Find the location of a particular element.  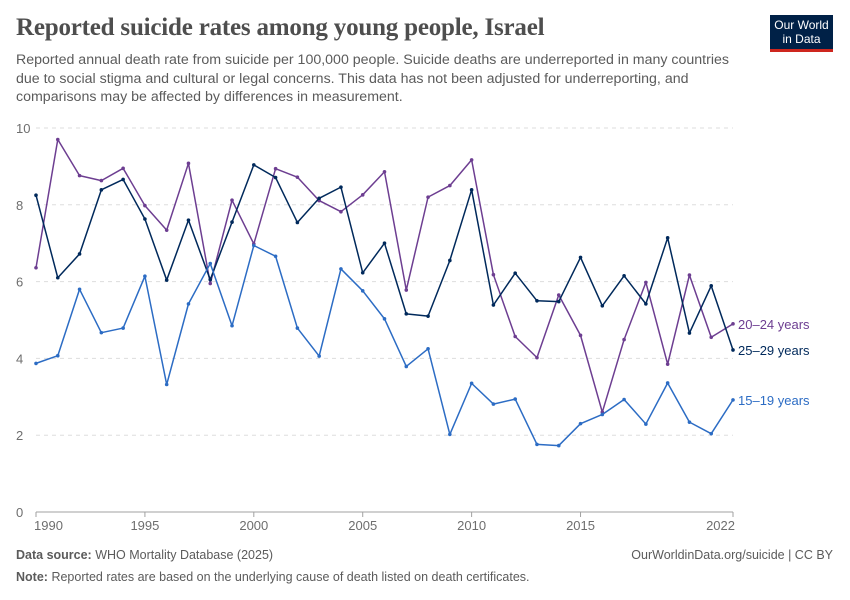

y-tick-label: 0 is located at coordinates (19, 512).